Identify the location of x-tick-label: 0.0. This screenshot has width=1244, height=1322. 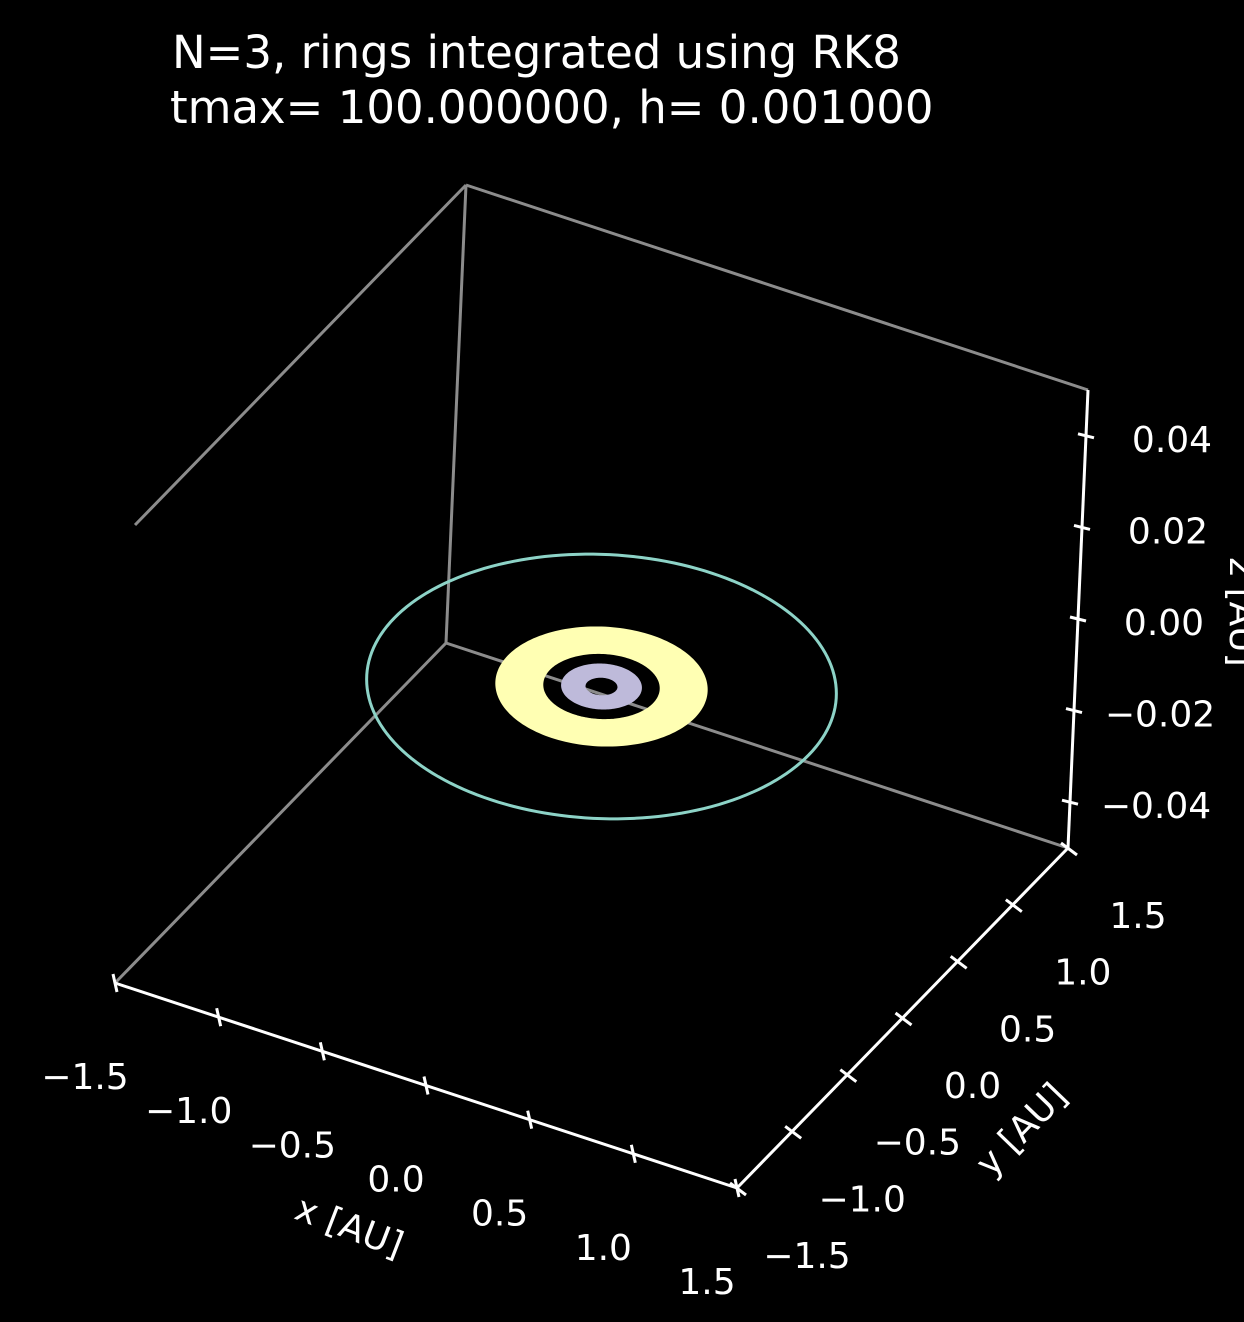
(395, 1180).